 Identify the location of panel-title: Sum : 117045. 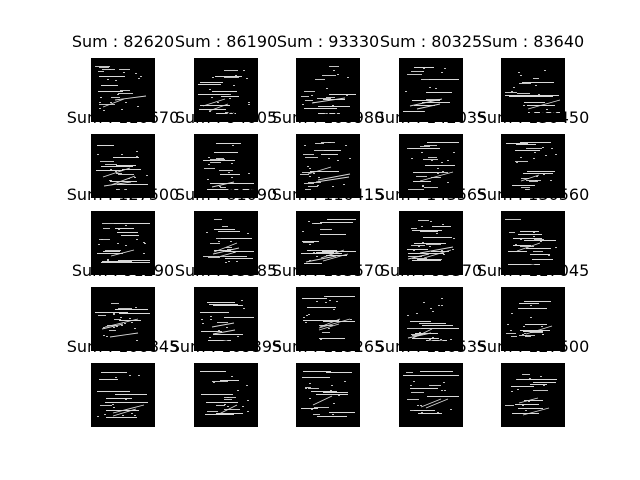
(533, 270).